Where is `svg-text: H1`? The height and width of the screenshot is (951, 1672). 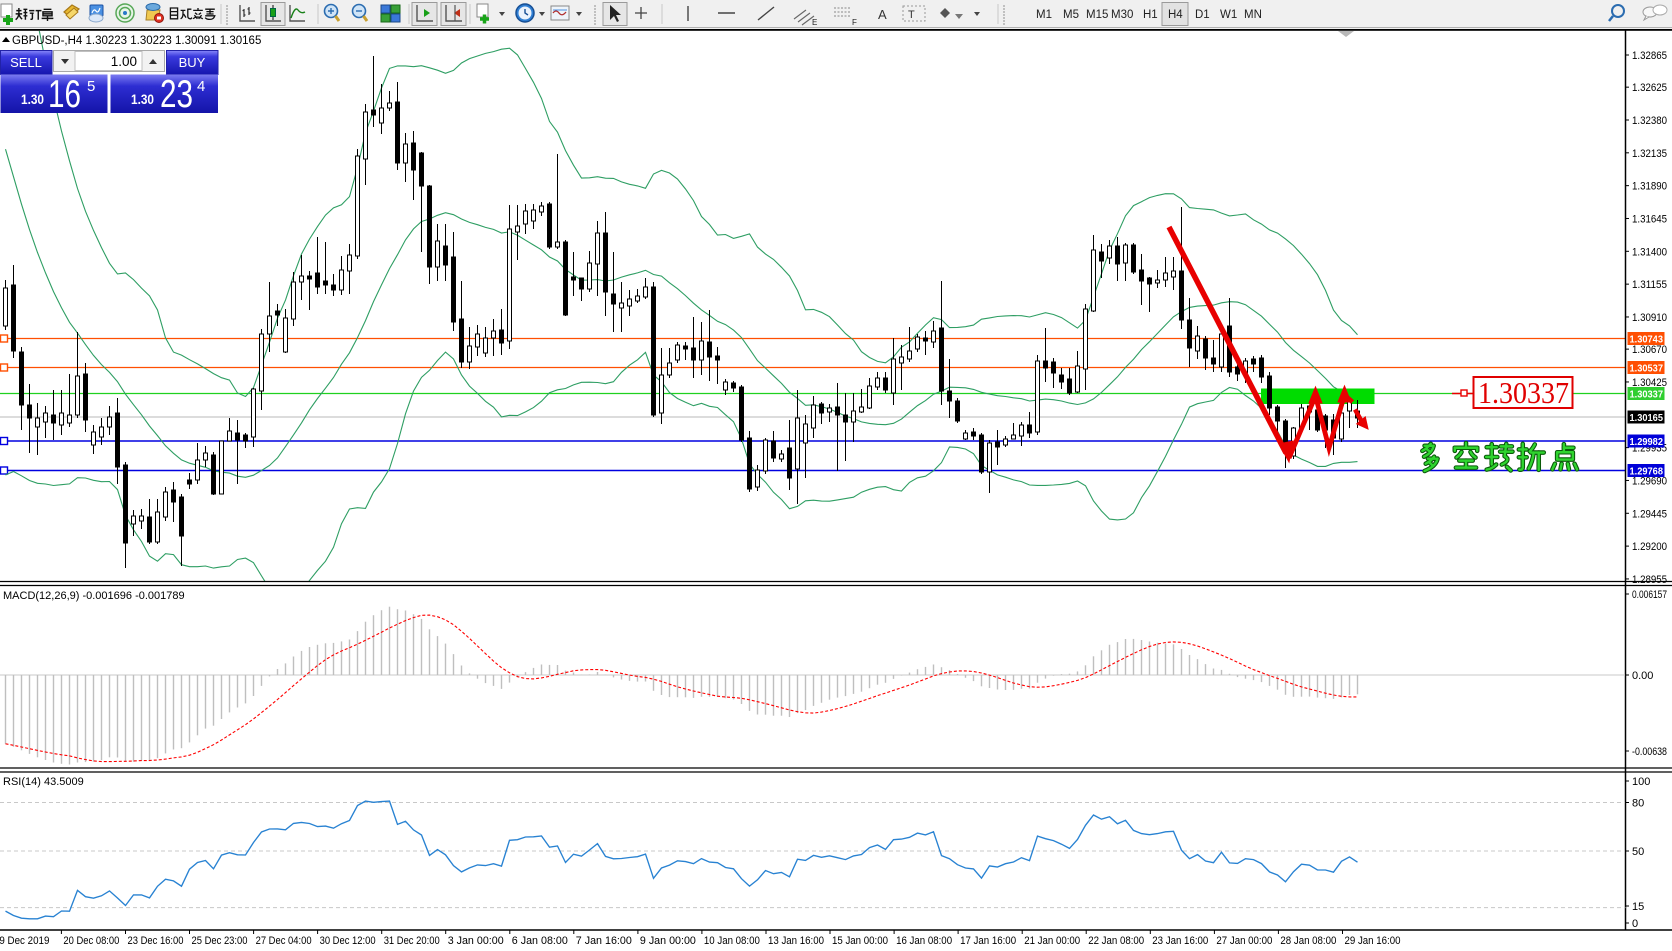 svg-text: H1 is located at coordinates (1150, 15).